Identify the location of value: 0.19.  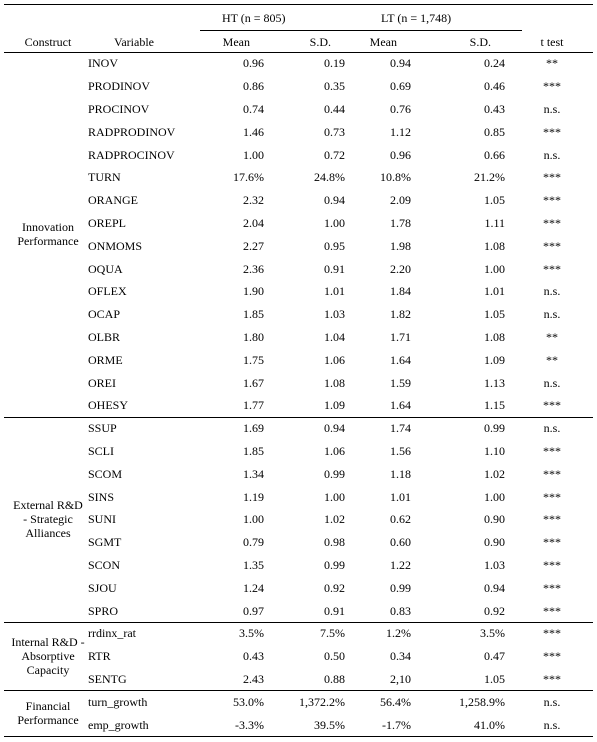
(334, 63).